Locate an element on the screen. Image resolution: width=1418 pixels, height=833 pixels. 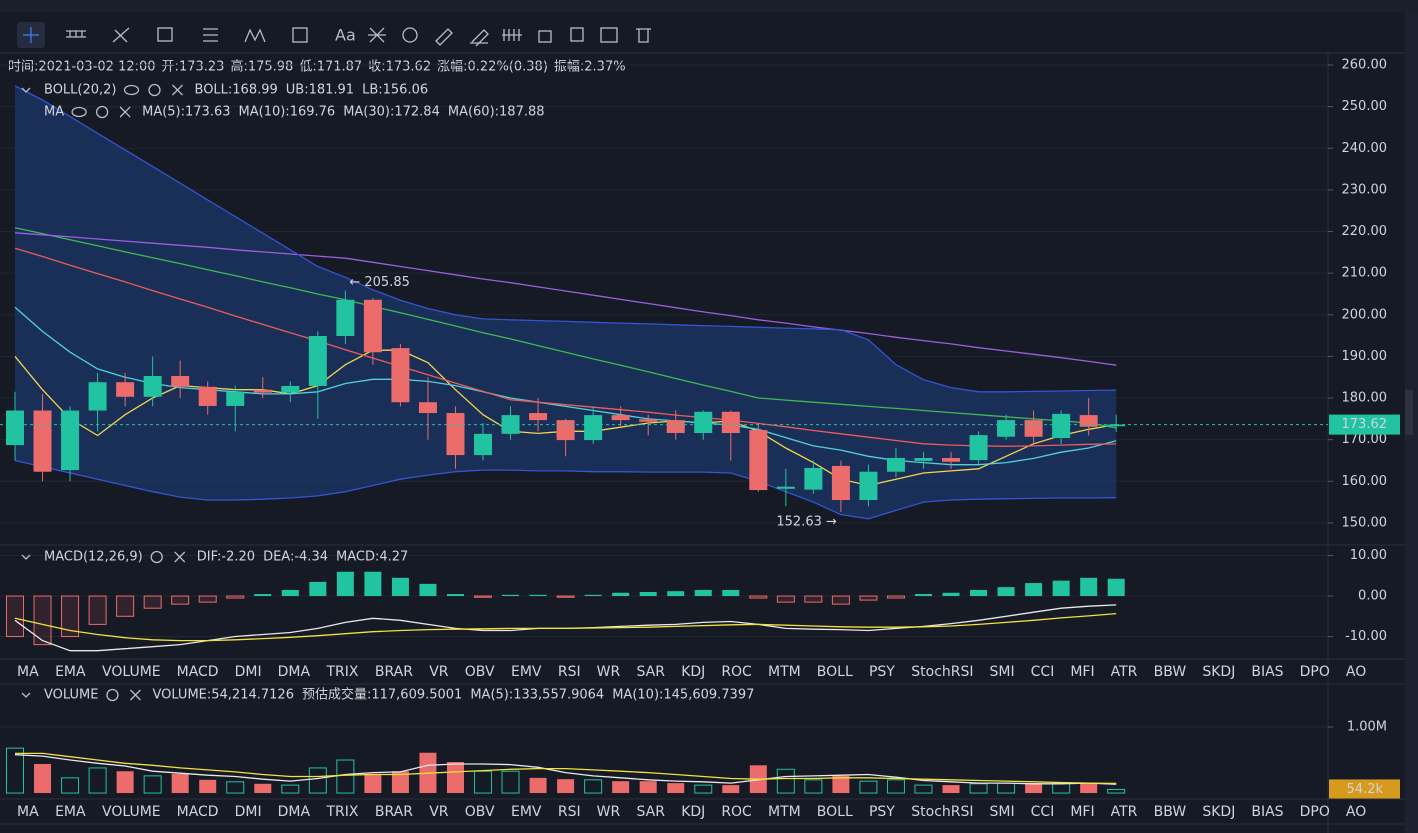
tool-lock is located at coordinates (545, 36).